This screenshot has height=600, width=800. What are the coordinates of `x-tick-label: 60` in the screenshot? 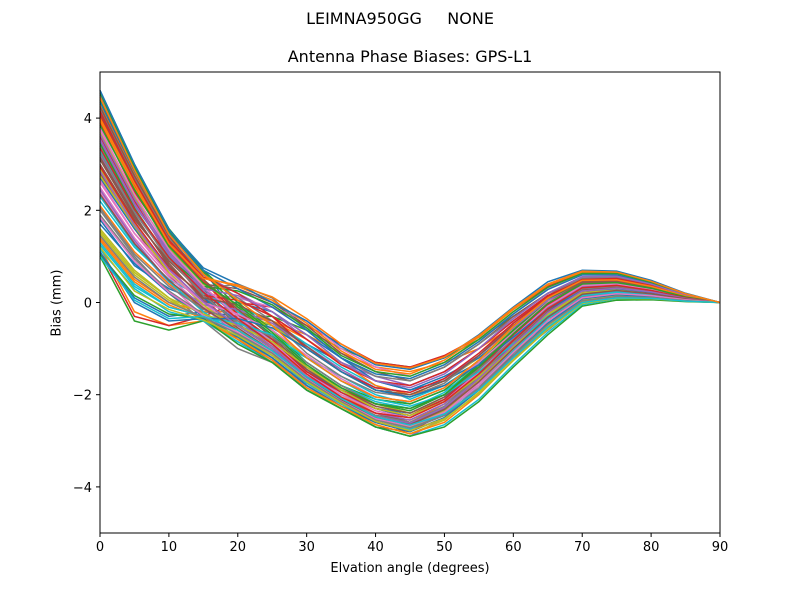 It's located at (513, 547).